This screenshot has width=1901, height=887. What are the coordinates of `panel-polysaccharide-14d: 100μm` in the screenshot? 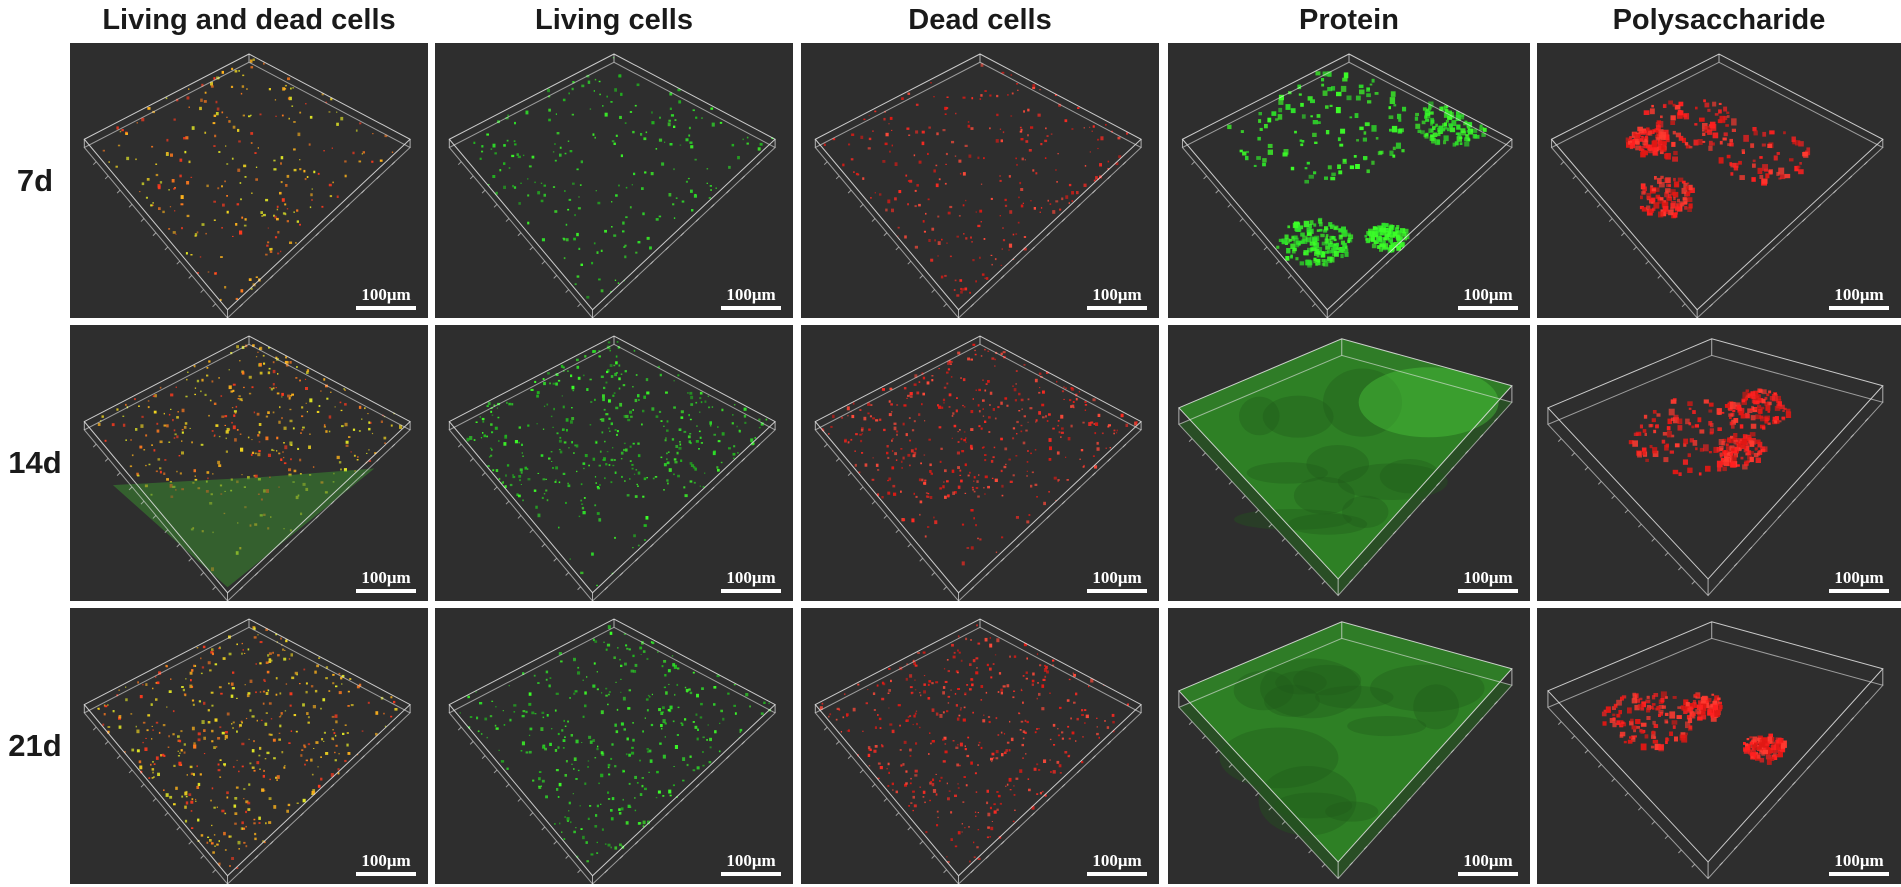 It's located at (1719, 463).